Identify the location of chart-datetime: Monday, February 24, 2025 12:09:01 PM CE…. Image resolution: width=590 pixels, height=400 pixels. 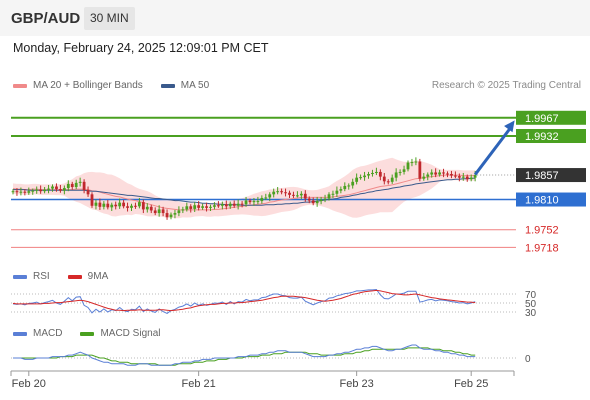
(141, 48).